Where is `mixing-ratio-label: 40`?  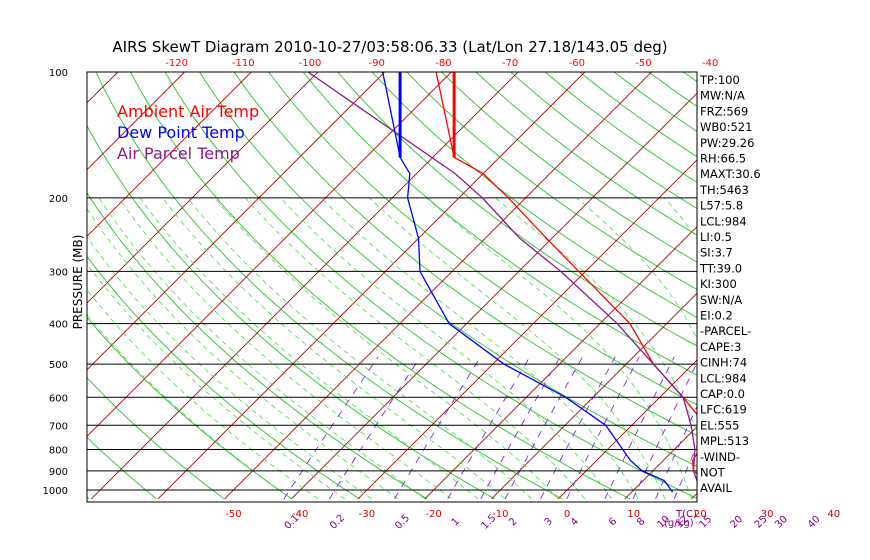 mixing-ratio-label: 40 is located at coordinates (814, 522).